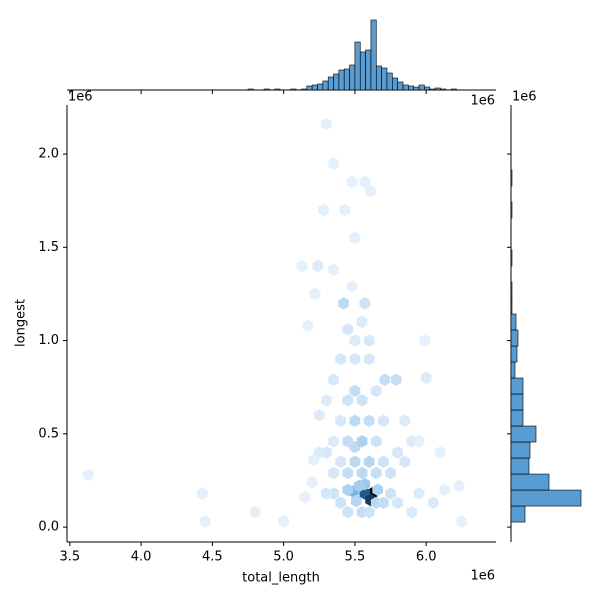  Describe the element at coordinates (355, 557) in the screenshot. I see `x-tick-label: 5.5` at that location.